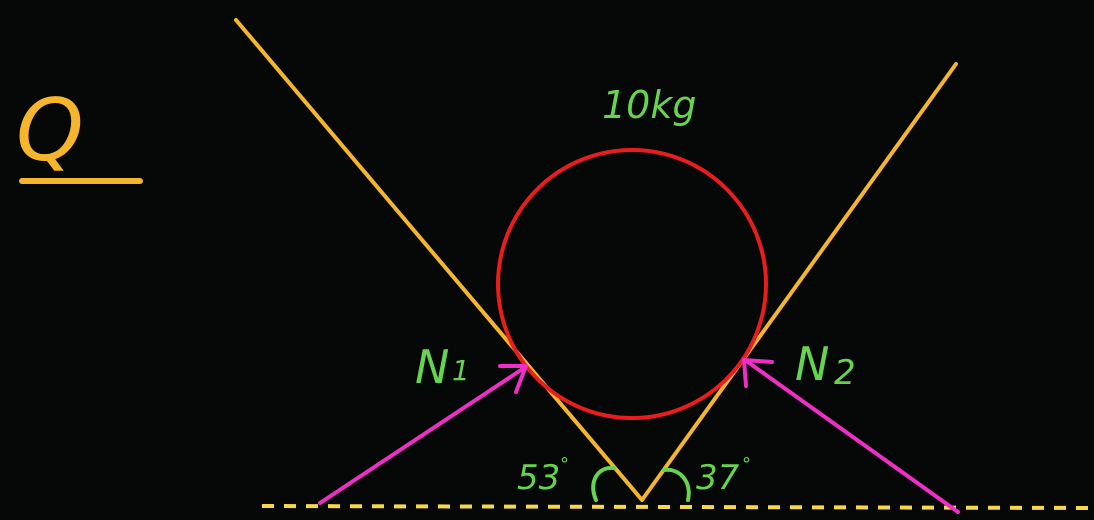 The height and width of the screenshot is (520, 1094). Describe the element at coordinates (632, 284) in the screenshot. I see `sphere` at that location.